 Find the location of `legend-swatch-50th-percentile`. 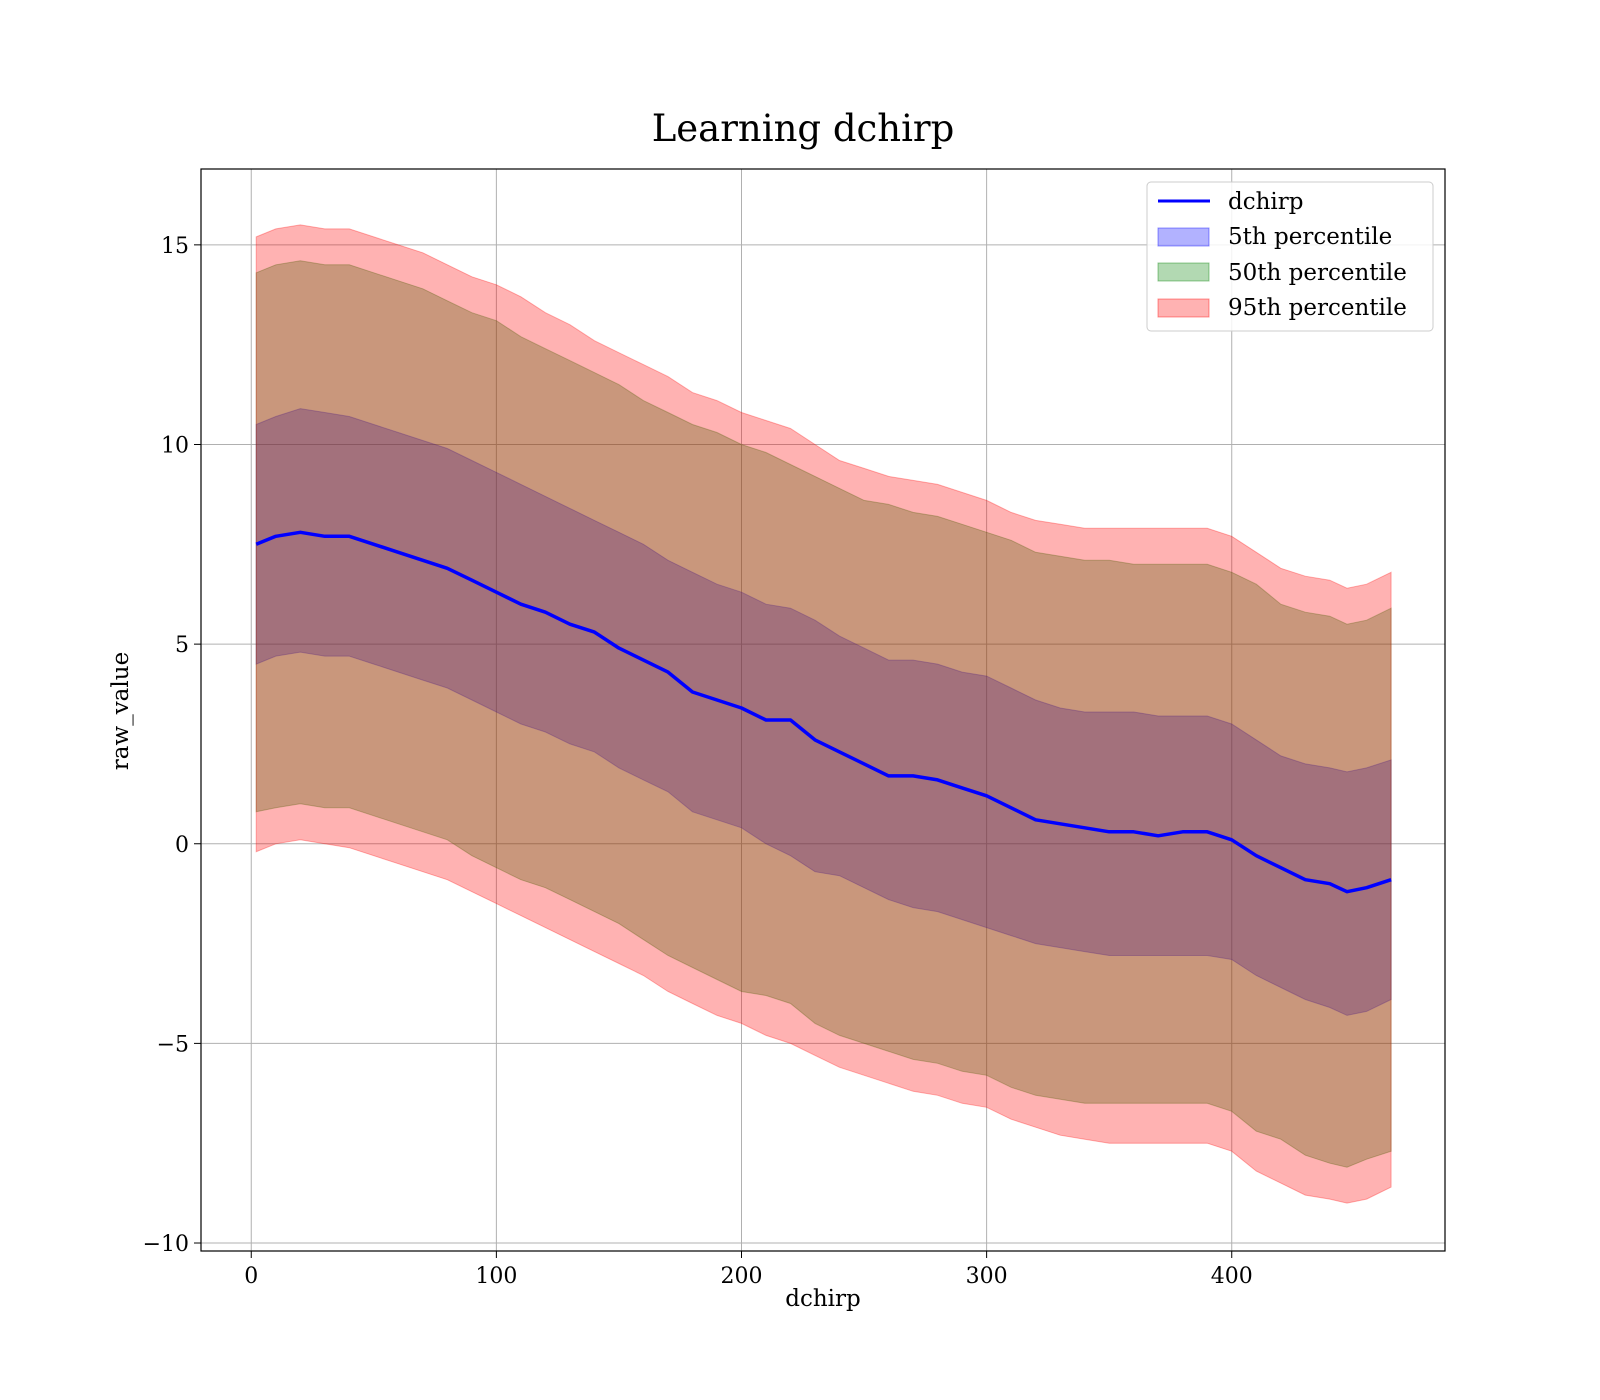

legend-swatch-50th-percentile is located at coordinates (1183, 272).